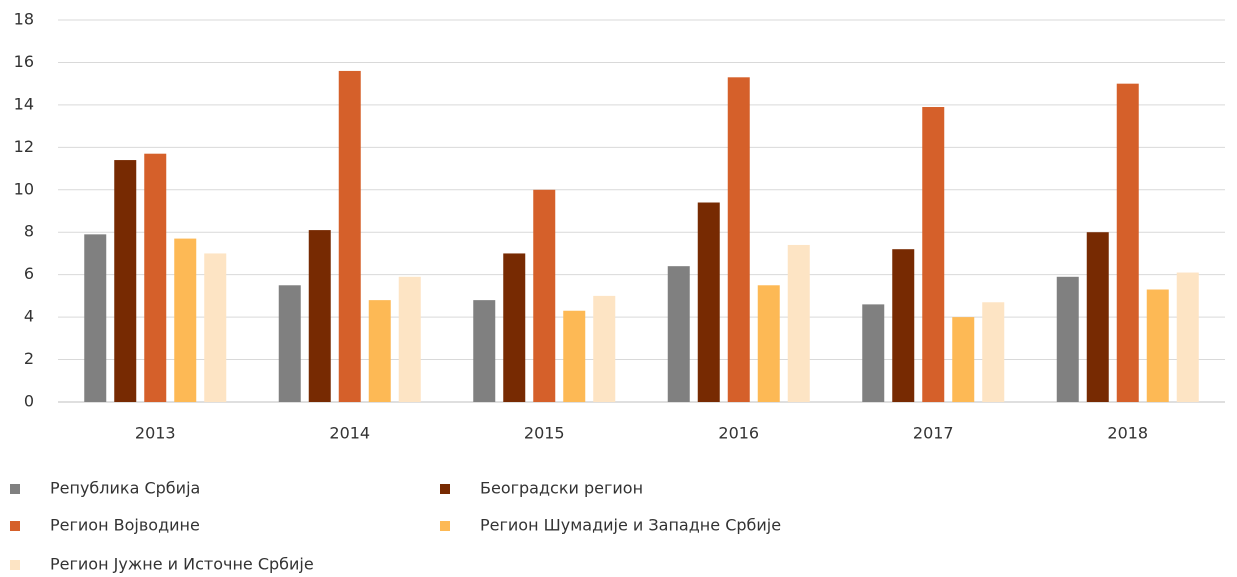  What do you see at coordinates (24, 103) in the screenshot?
I see `y-tick-label: 14` at bounding box center [24, 103].